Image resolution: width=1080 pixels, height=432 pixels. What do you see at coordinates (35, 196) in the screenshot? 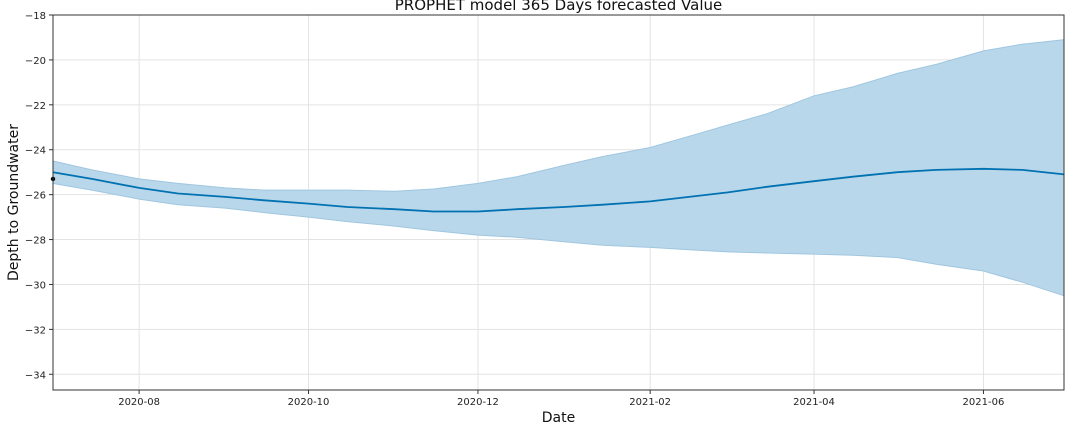
I see `y-tick-label: −26` at bounding box center [35, 196].